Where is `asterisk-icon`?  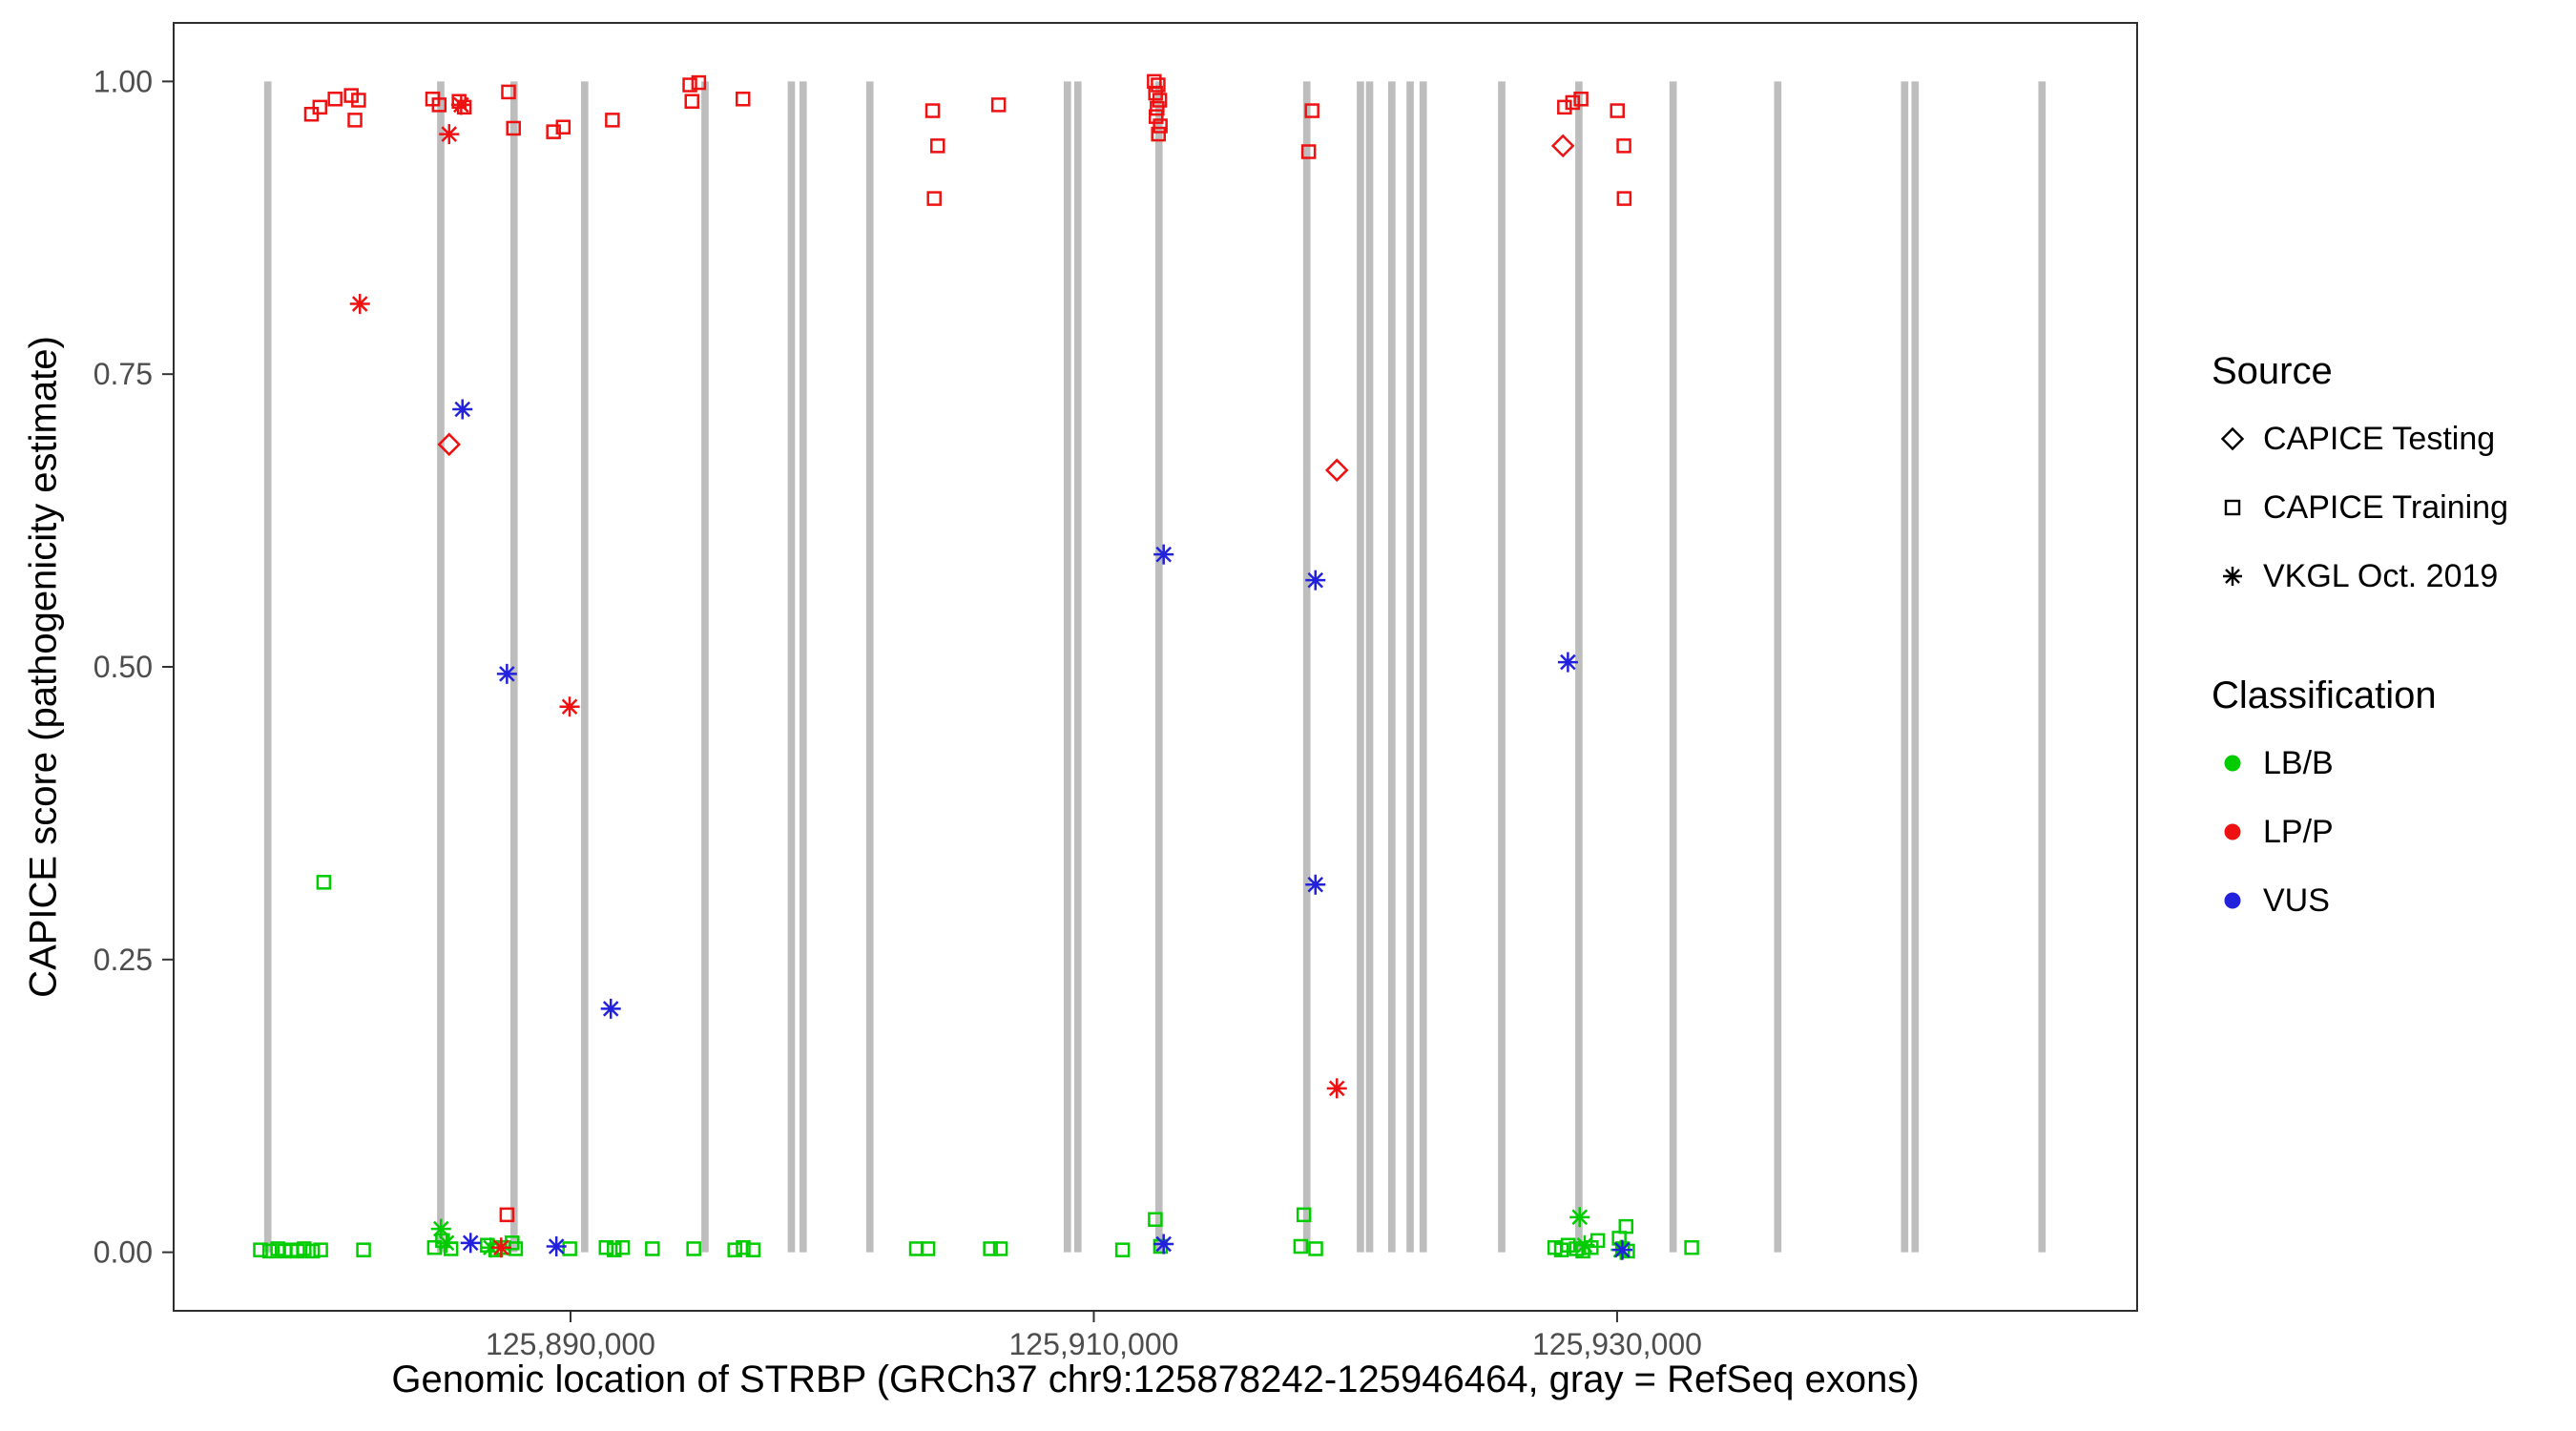 asterisk-icon is located at coordinates (2232, 577).